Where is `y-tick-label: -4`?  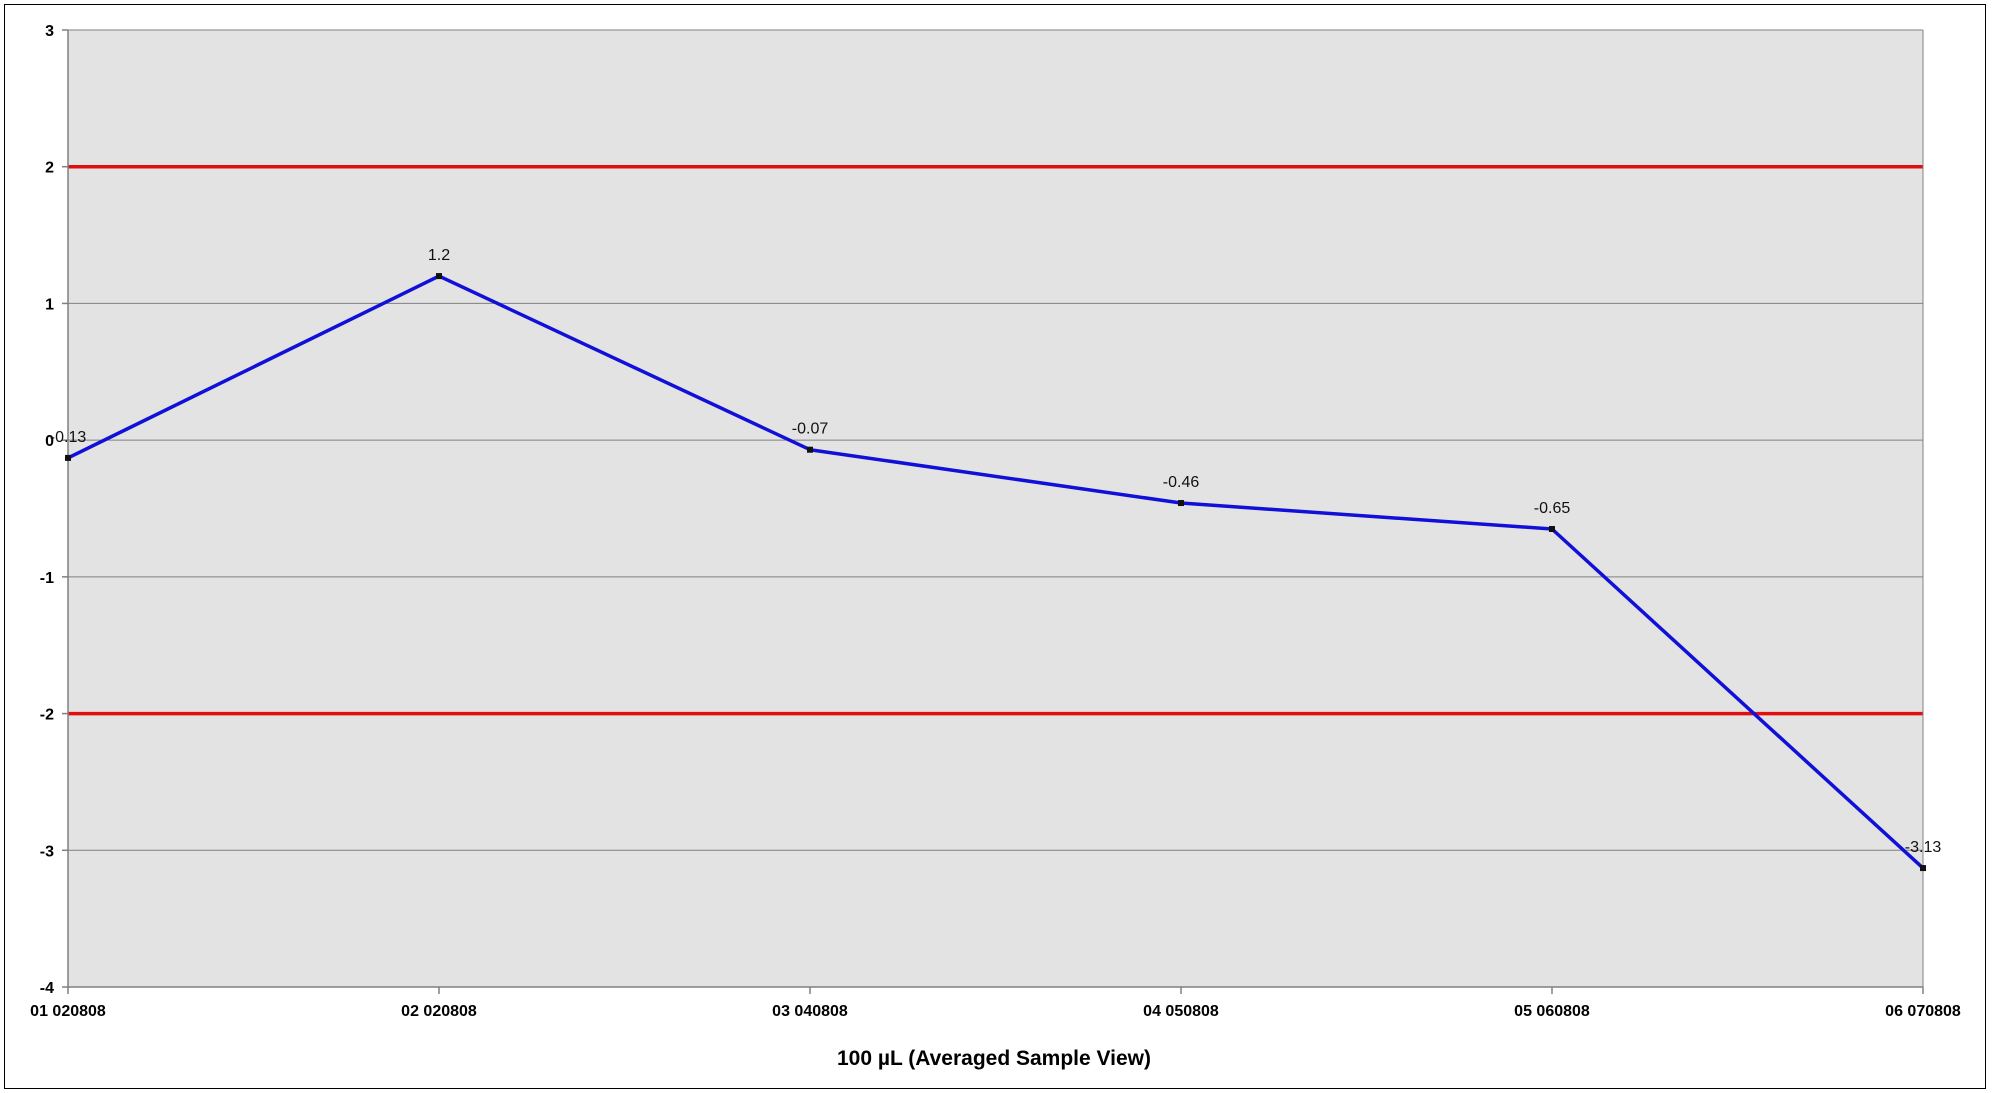 y-tick-label: -4 is located at coordinates (47, 988).